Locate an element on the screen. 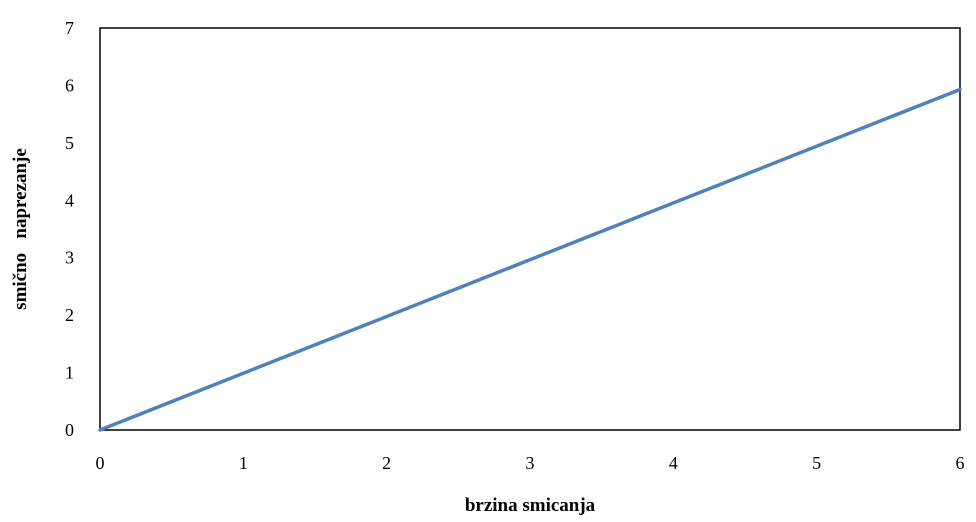 This screenshot has width=976, height=522. x-tick-label: 5 is located at coordinates (816, 463).